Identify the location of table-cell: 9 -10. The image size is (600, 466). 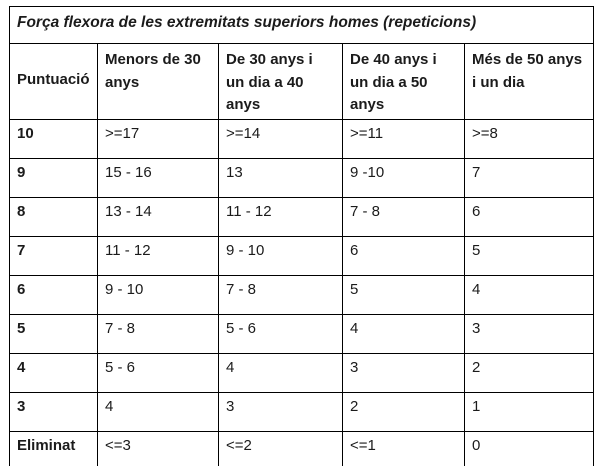
(403, 177).